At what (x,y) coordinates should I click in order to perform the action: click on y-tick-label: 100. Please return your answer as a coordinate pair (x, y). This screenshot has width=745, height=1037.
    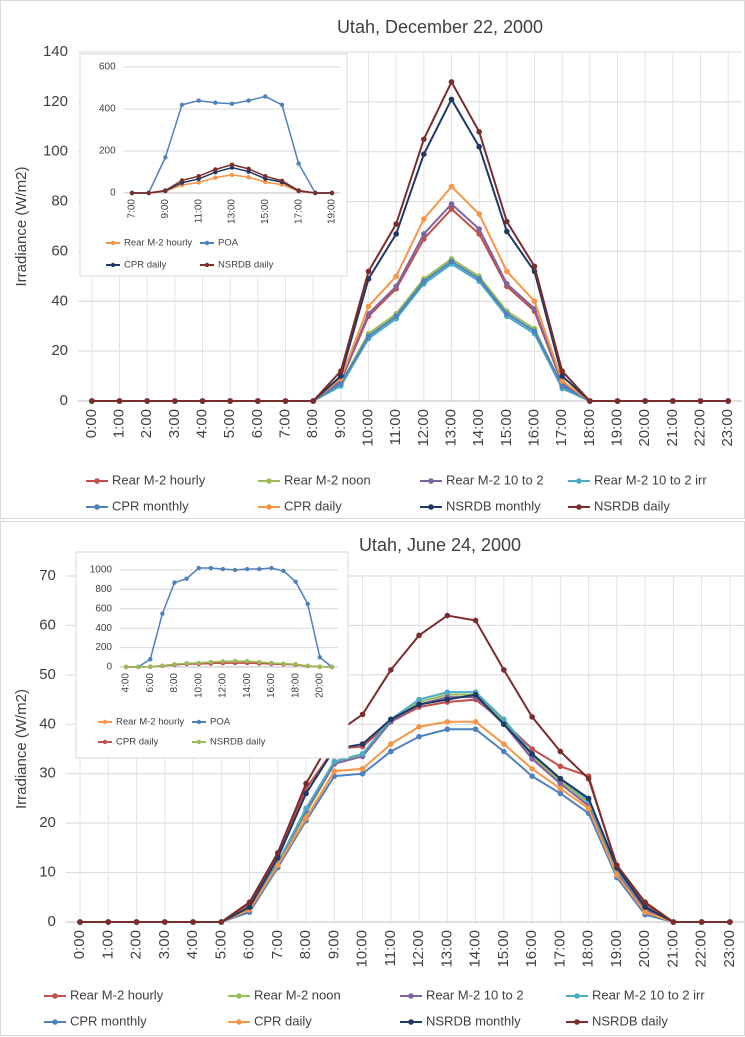
    Looking at the image, I should click on (55, 151).